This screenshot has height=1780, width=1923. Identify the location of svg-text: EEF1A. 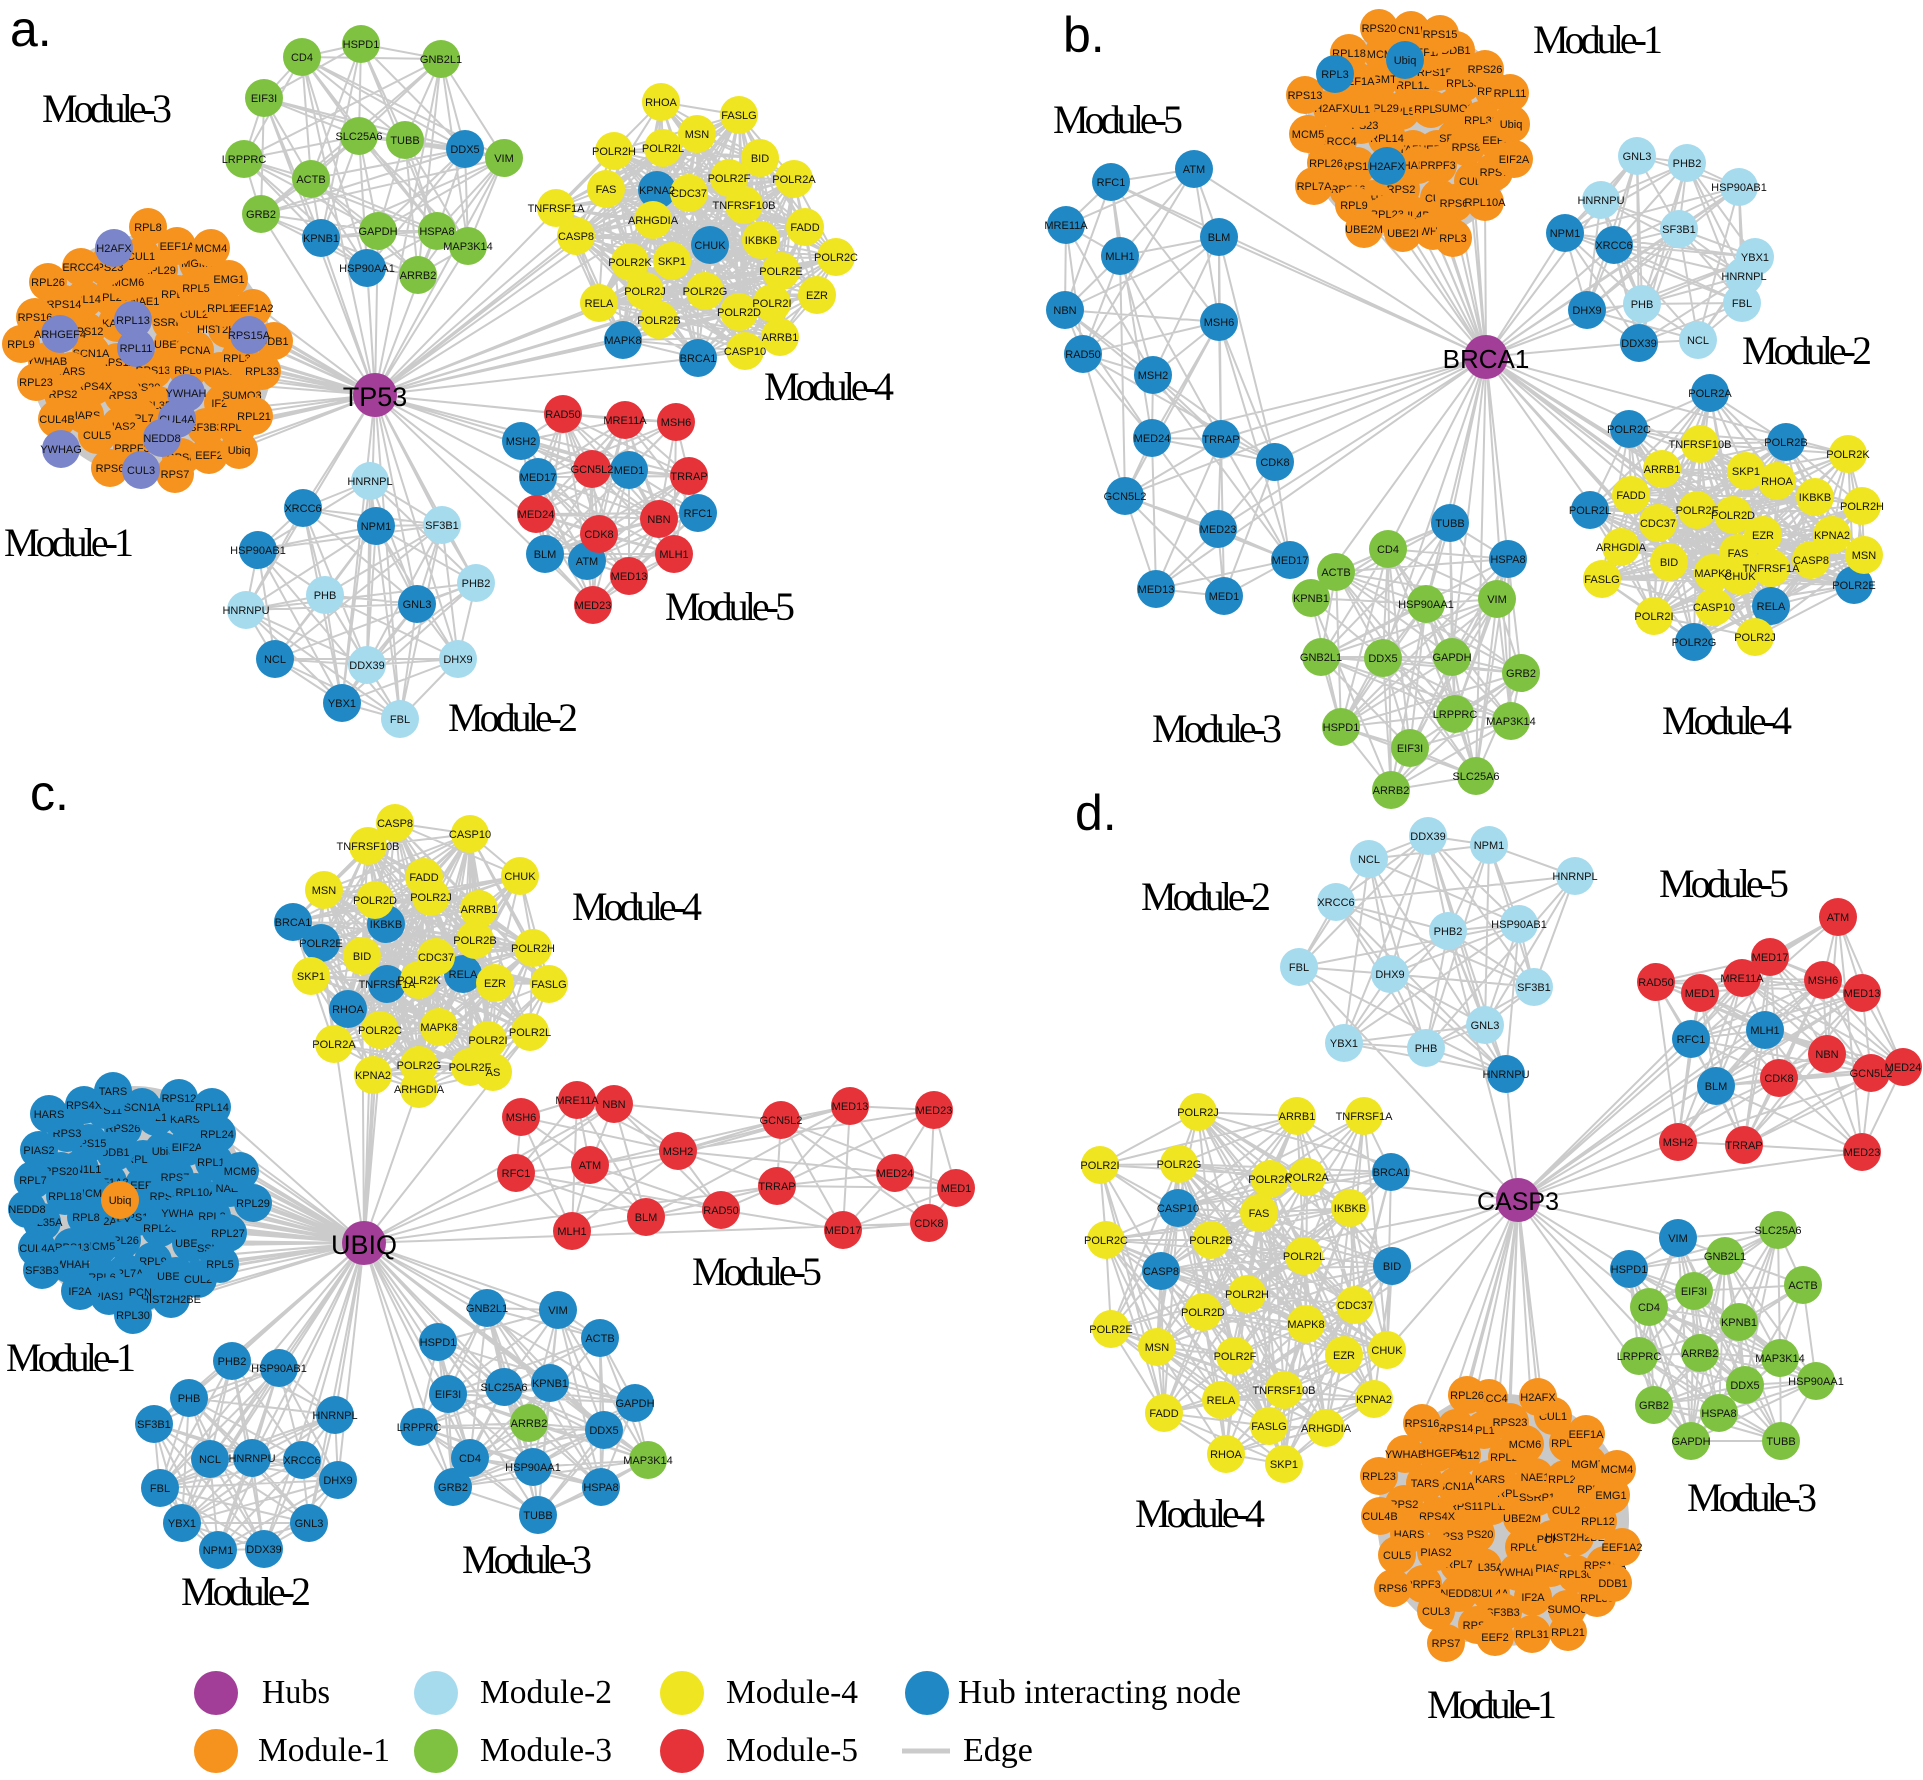
(178, 247).